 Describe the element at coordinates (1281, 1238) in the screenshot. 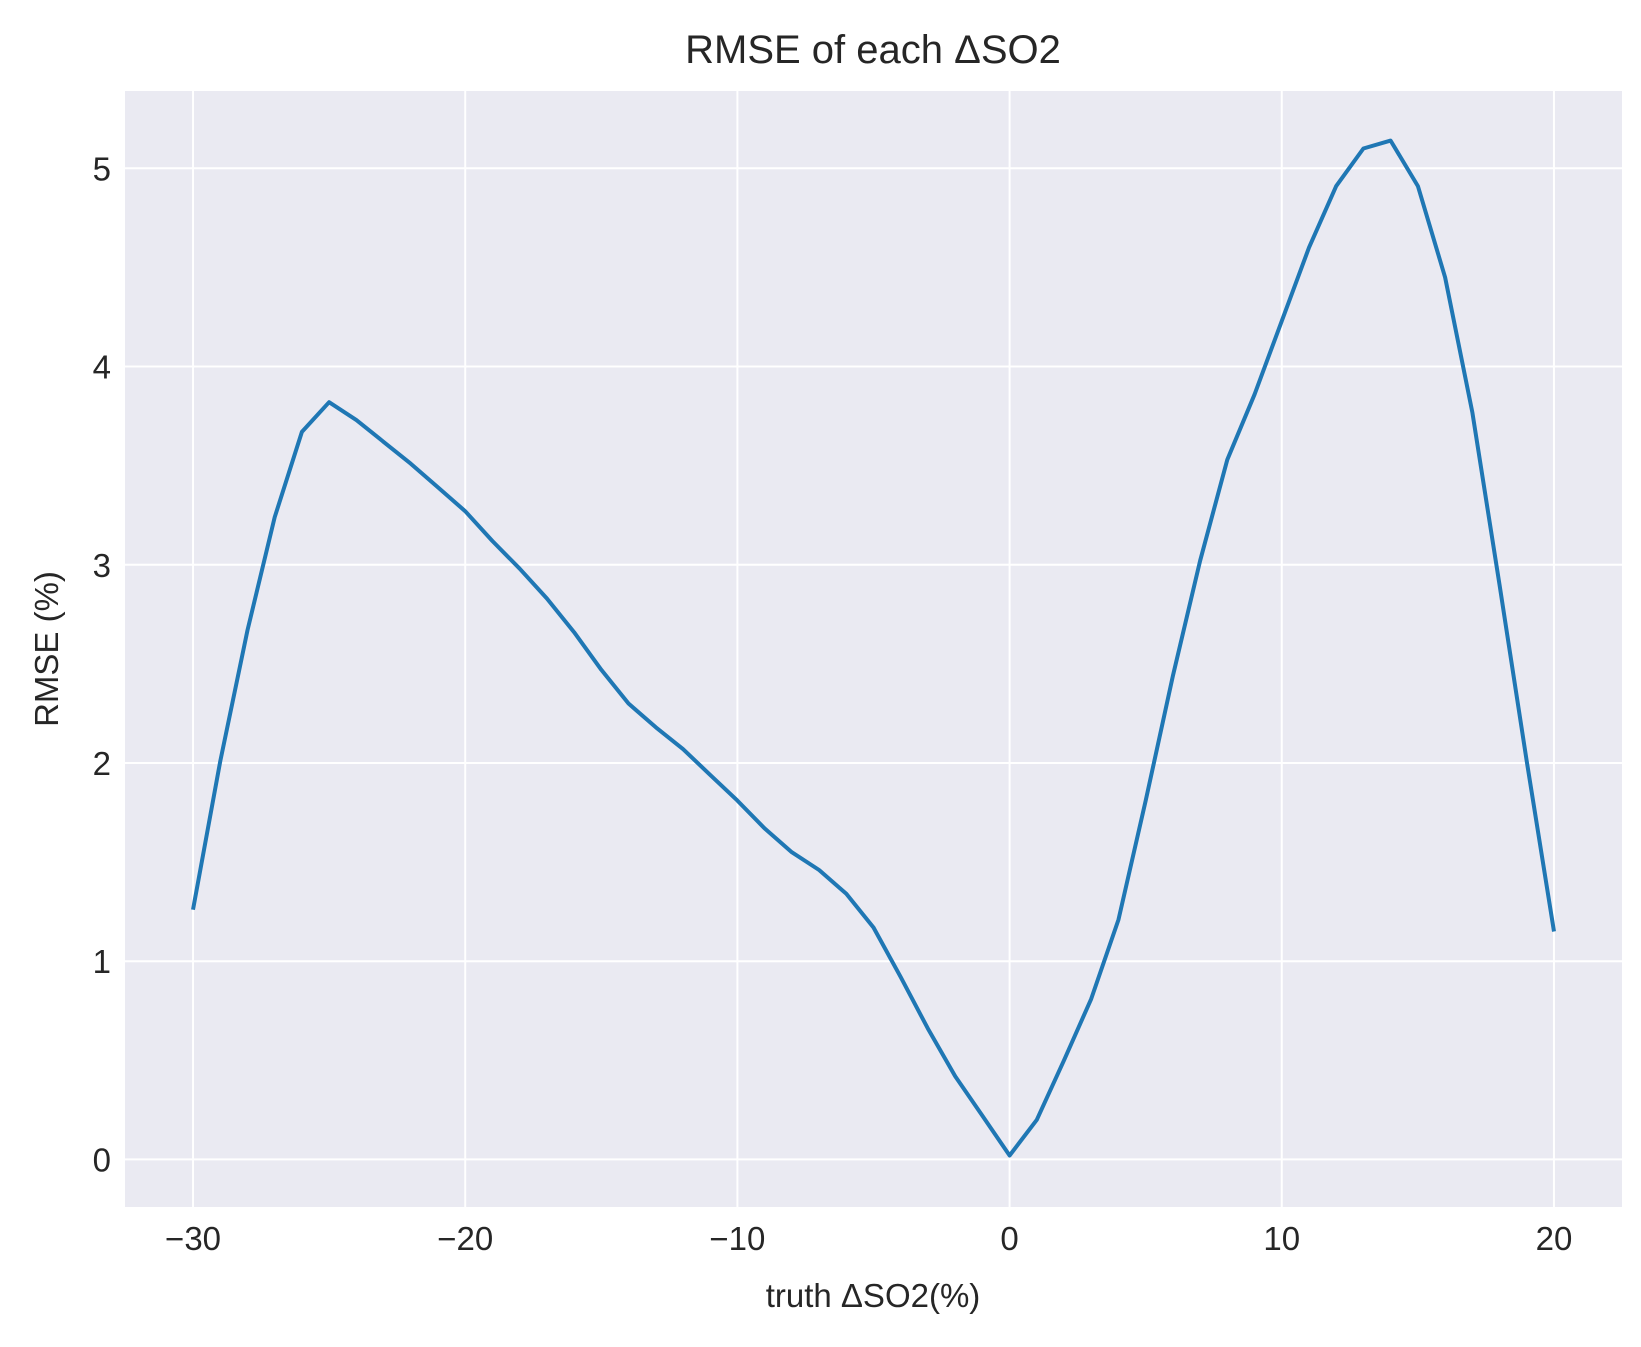

I see `x-tick-label: 10` at that location.